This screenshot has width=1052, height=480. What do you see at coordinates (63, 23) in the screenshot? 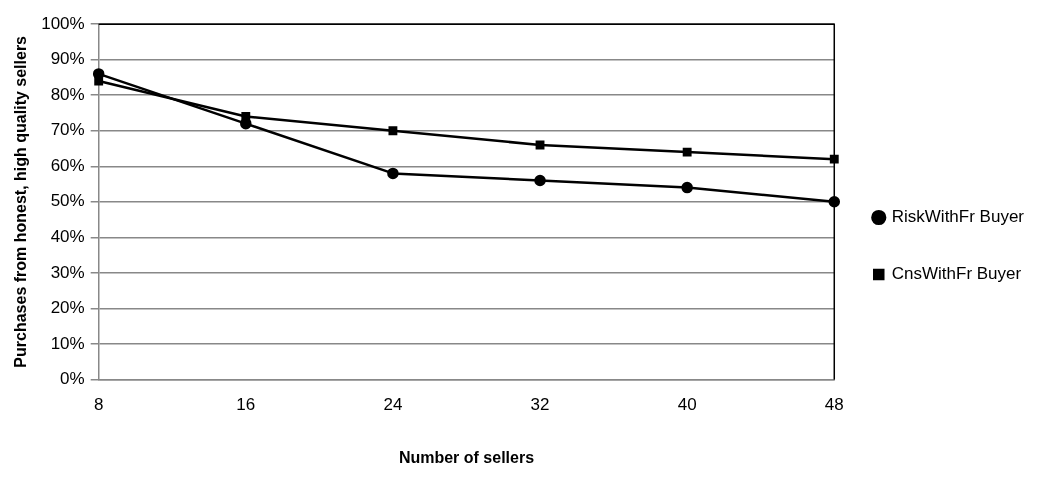
I see `y-tick-label: 100%` at bounding box center [63, 23].